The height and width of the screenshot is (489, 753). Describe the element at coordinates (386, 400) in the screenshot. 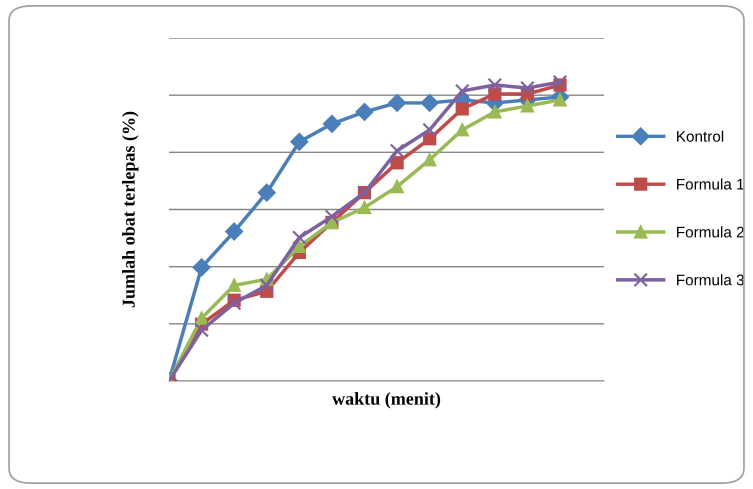

I see `x-axis-title: waktu (menit)` at that location.